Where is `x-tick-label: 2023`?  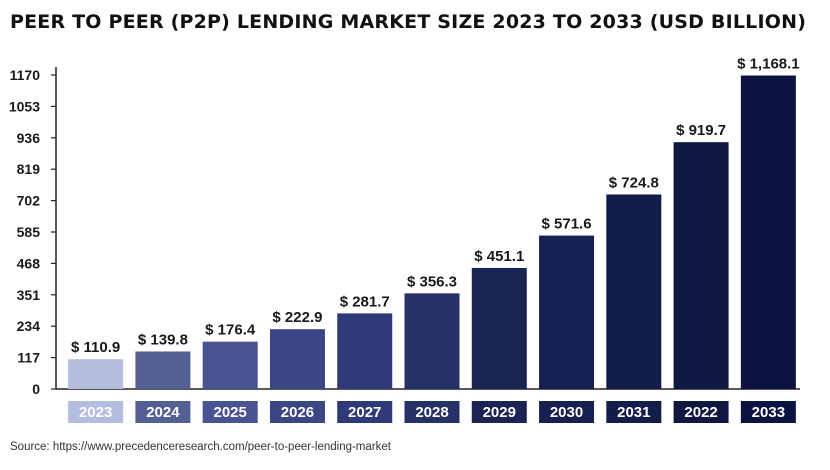 x-tick-label: 2023 is located at coordinates (95, 412).